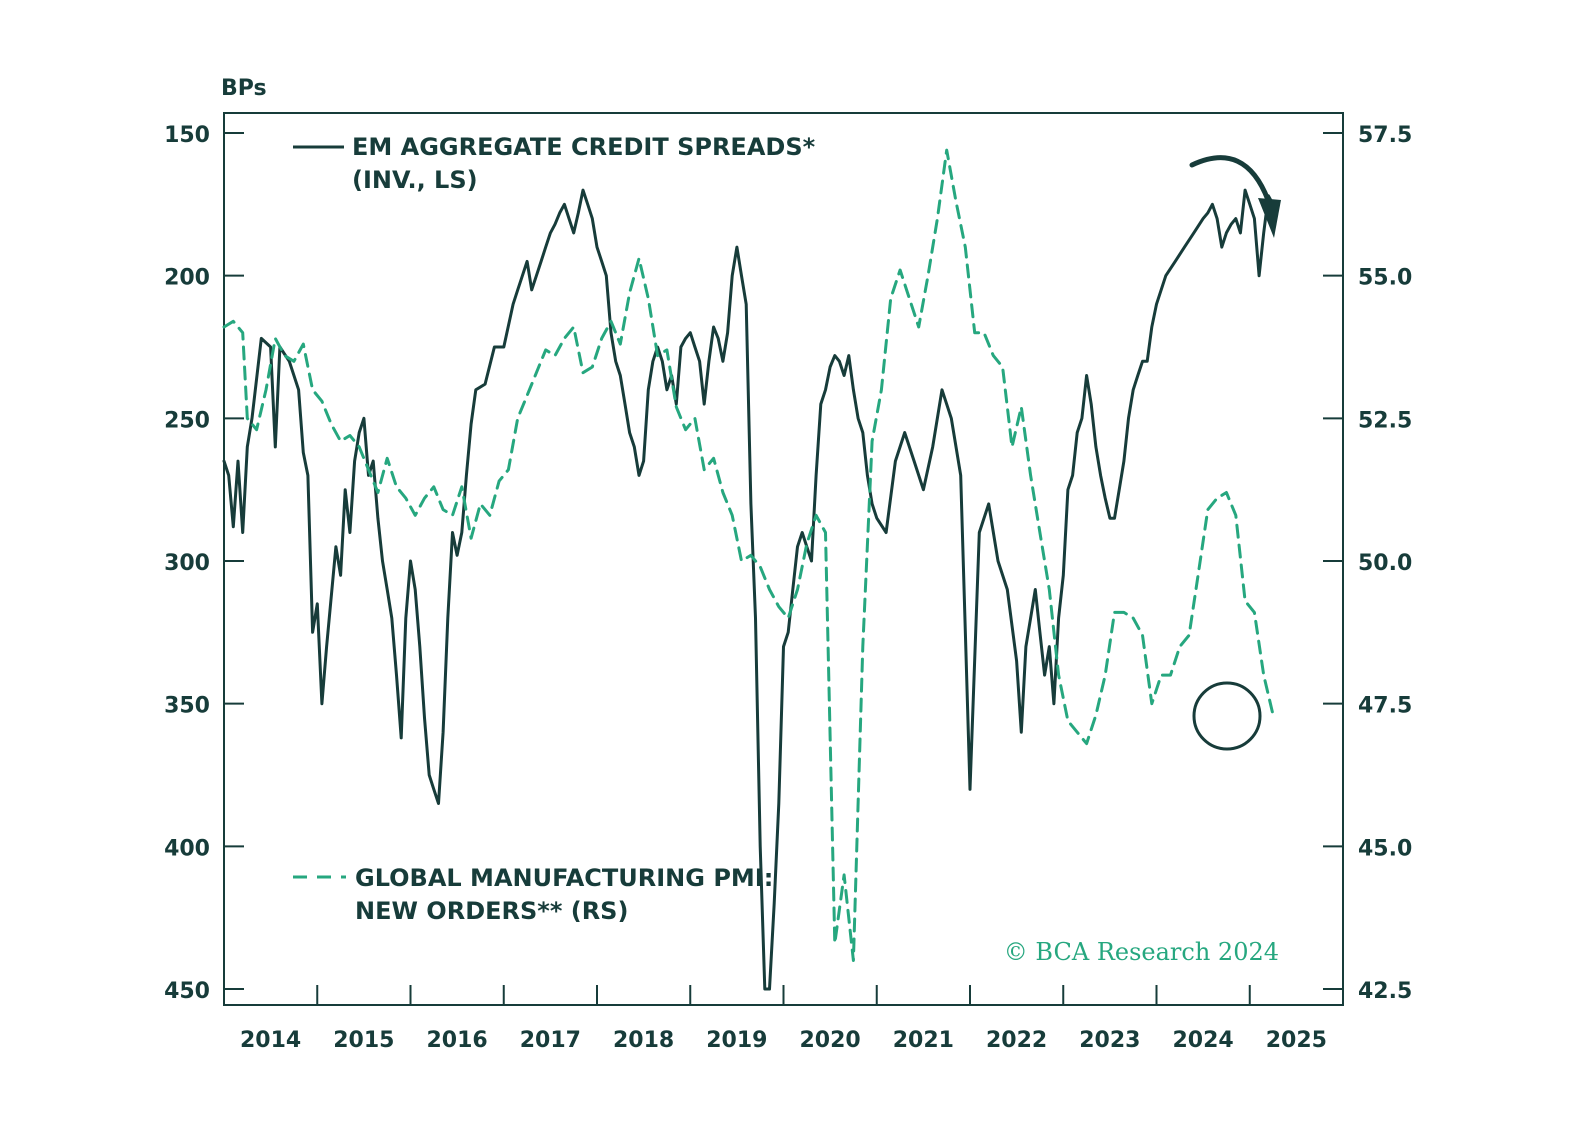 This screenshot has width=1583, height=1144. Describe the element at coordinates (1016, 1040) in the screenshot. I see `x-tick-label: 2022` at that location.